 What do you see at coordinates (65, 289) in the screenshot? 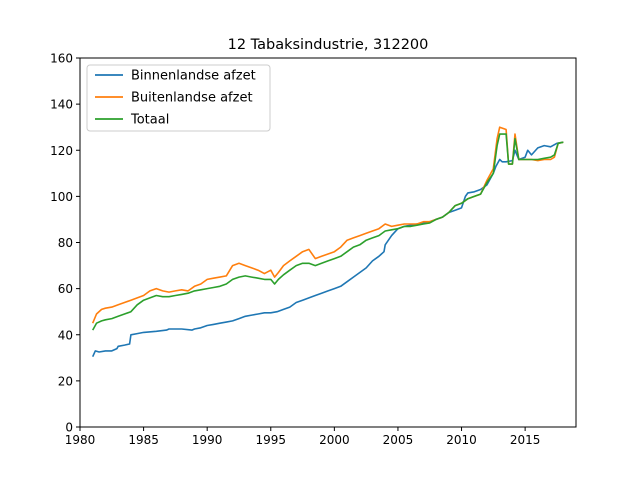
I see `y-tick-label: 60` at bounding box center [65, 289].